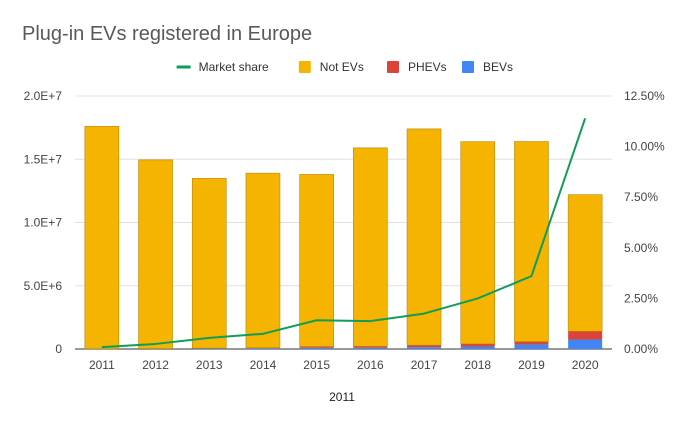 The height and width of the screenshot is (430, 688). What do you see at coordinates (641, 197) in the screenshot?
I see `right-tick-label: 7.50%` at bounding box center [641, 197].